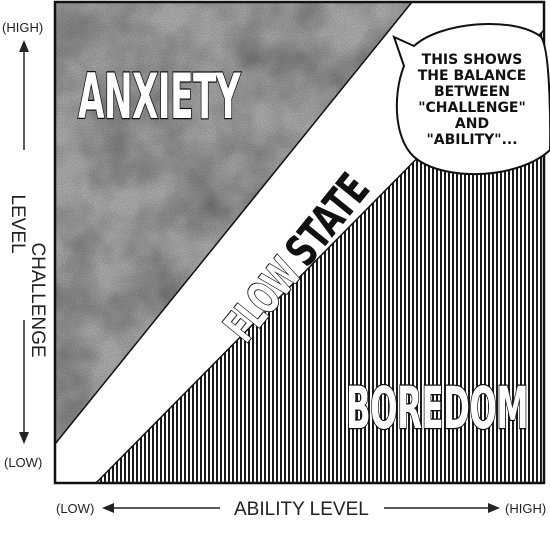 The width and height of the screenshot is (550, 534). What do you see at coordinates (23, 462) in the screenshot?
I see `y-low-label: (LOW)` at bounding box center [23, 462].